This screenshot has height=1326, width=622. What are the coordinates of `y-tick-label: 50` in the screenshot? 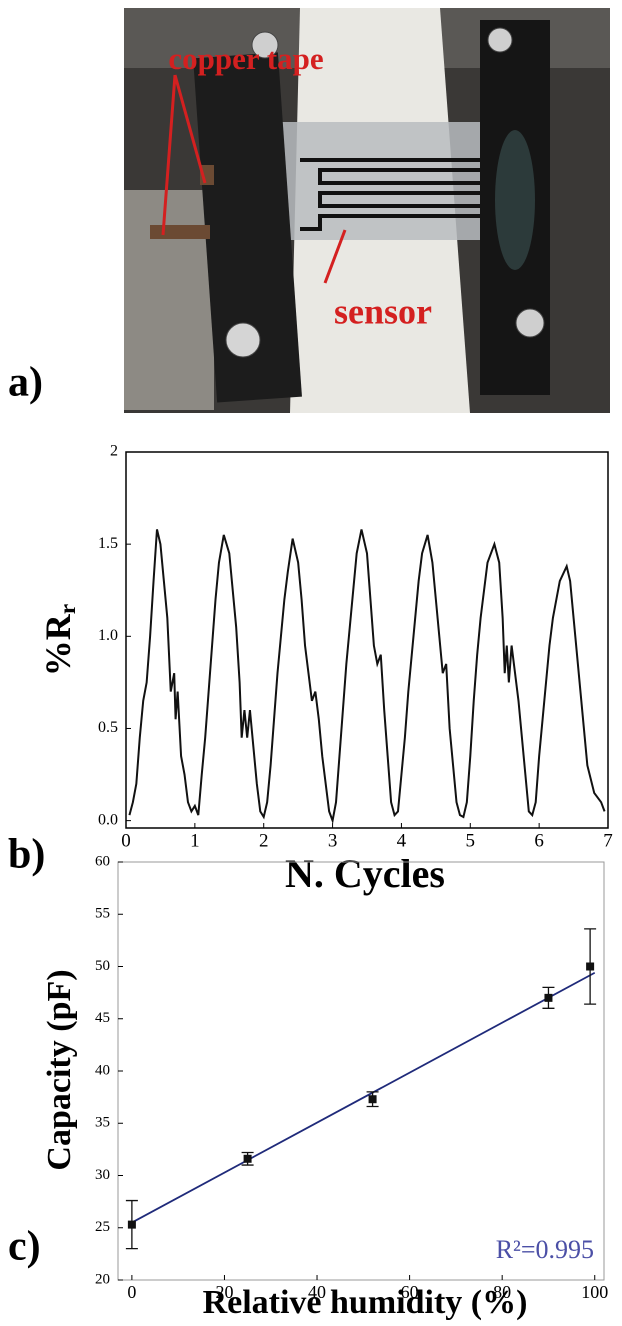 It's located at (102, 966).